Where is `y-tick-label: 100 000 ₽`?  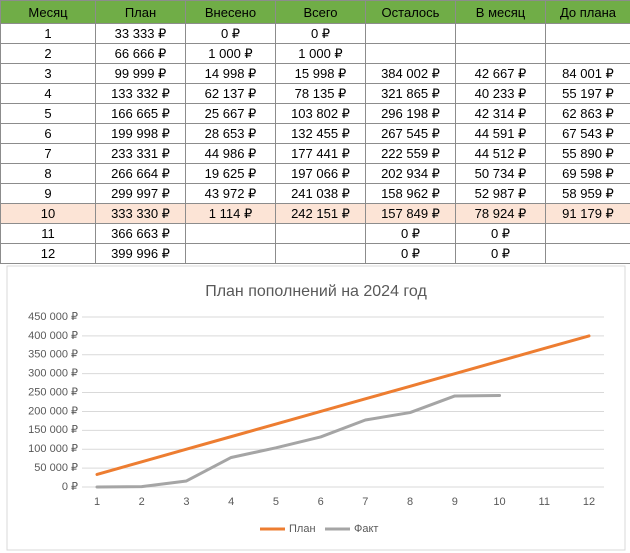 y-tick-label: 100 000 ₽ is located at coordinates (53, 449).